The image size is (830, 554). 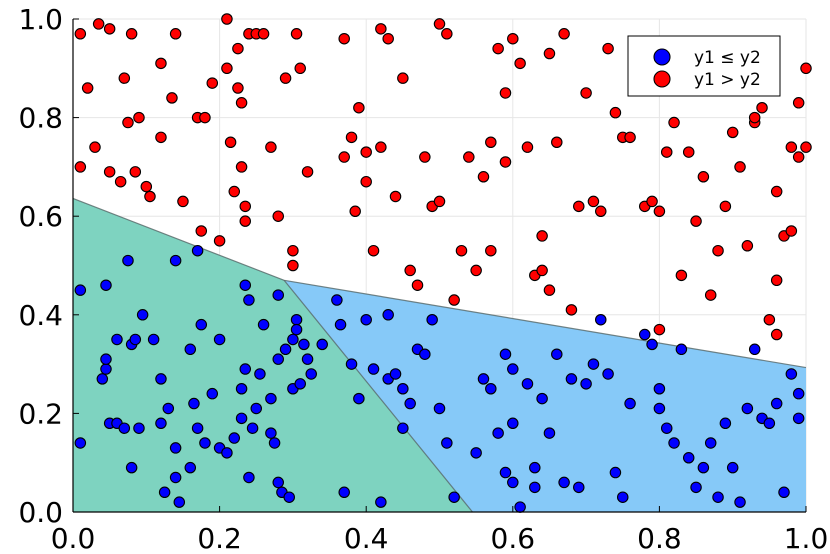 What do you see at coordinates (40, 19) in the screenshot?
I see `y-tick-label: 1.0` at bounding box center [40, 19].